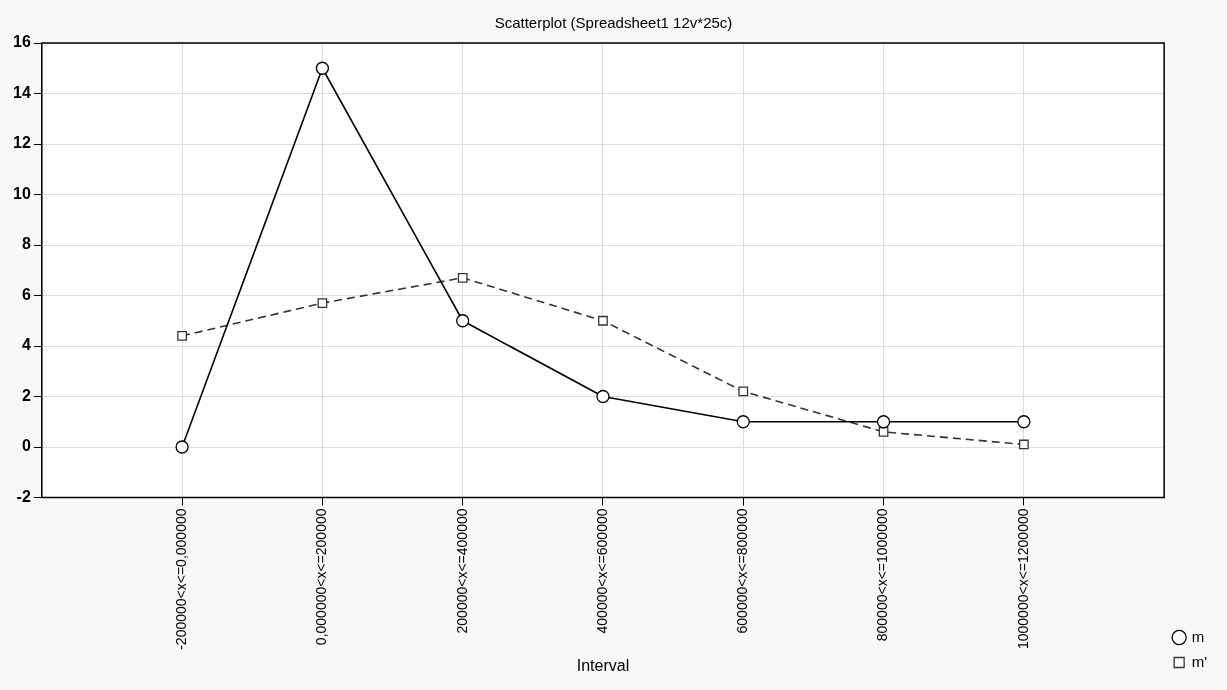 This screenshot has width=1227, height=690. Describe the element at coordinates (1198, 636) in the screenshot. I see `legend-label: m` at that location.